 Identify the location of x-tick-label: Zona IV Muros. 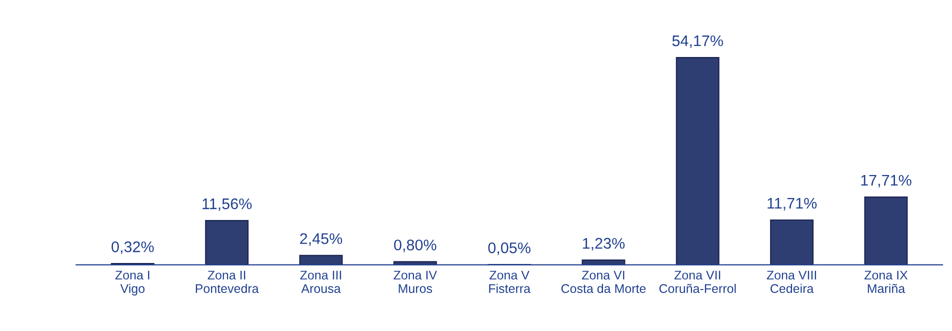
(415, 281).